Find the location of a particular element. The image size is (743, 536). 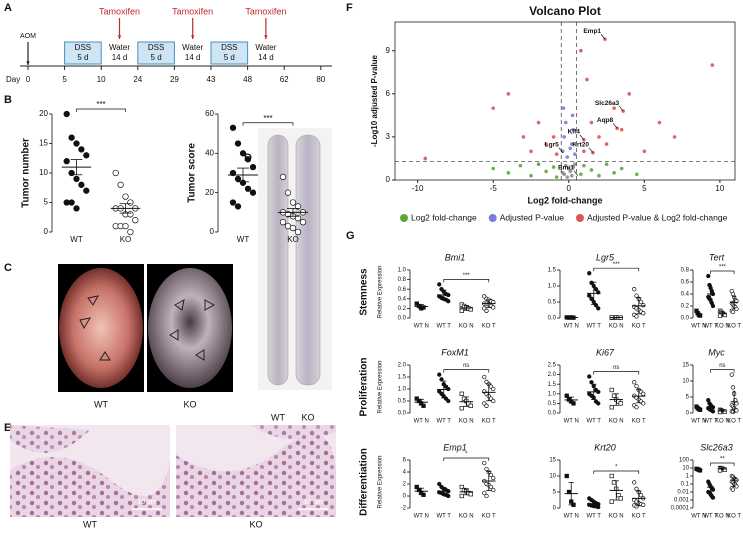

y-tick-label: 2.0 is located at coordinates (552, 375).